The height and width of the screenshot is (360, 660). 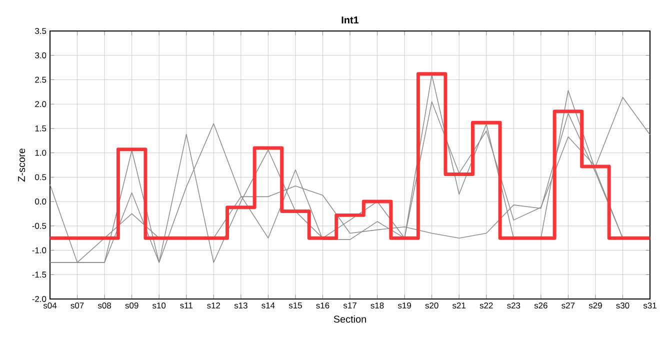 What do you see at coordinates (541, 305) in the screenshot?
I see `x-tick-label: s26` at bounding box center [541, 305].